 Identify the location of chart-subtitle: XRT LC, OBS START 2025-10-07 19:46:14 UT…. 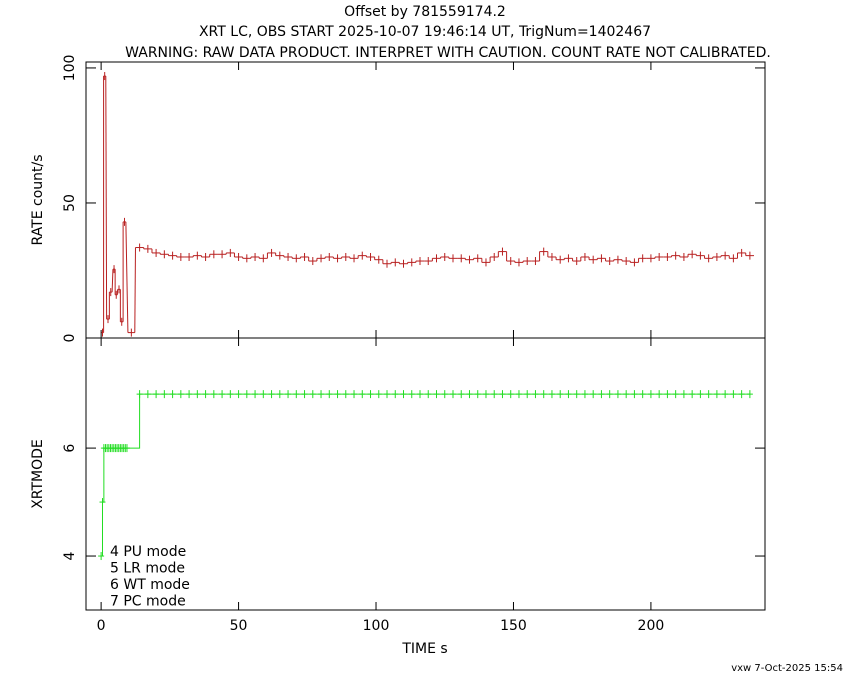
(425, 32).